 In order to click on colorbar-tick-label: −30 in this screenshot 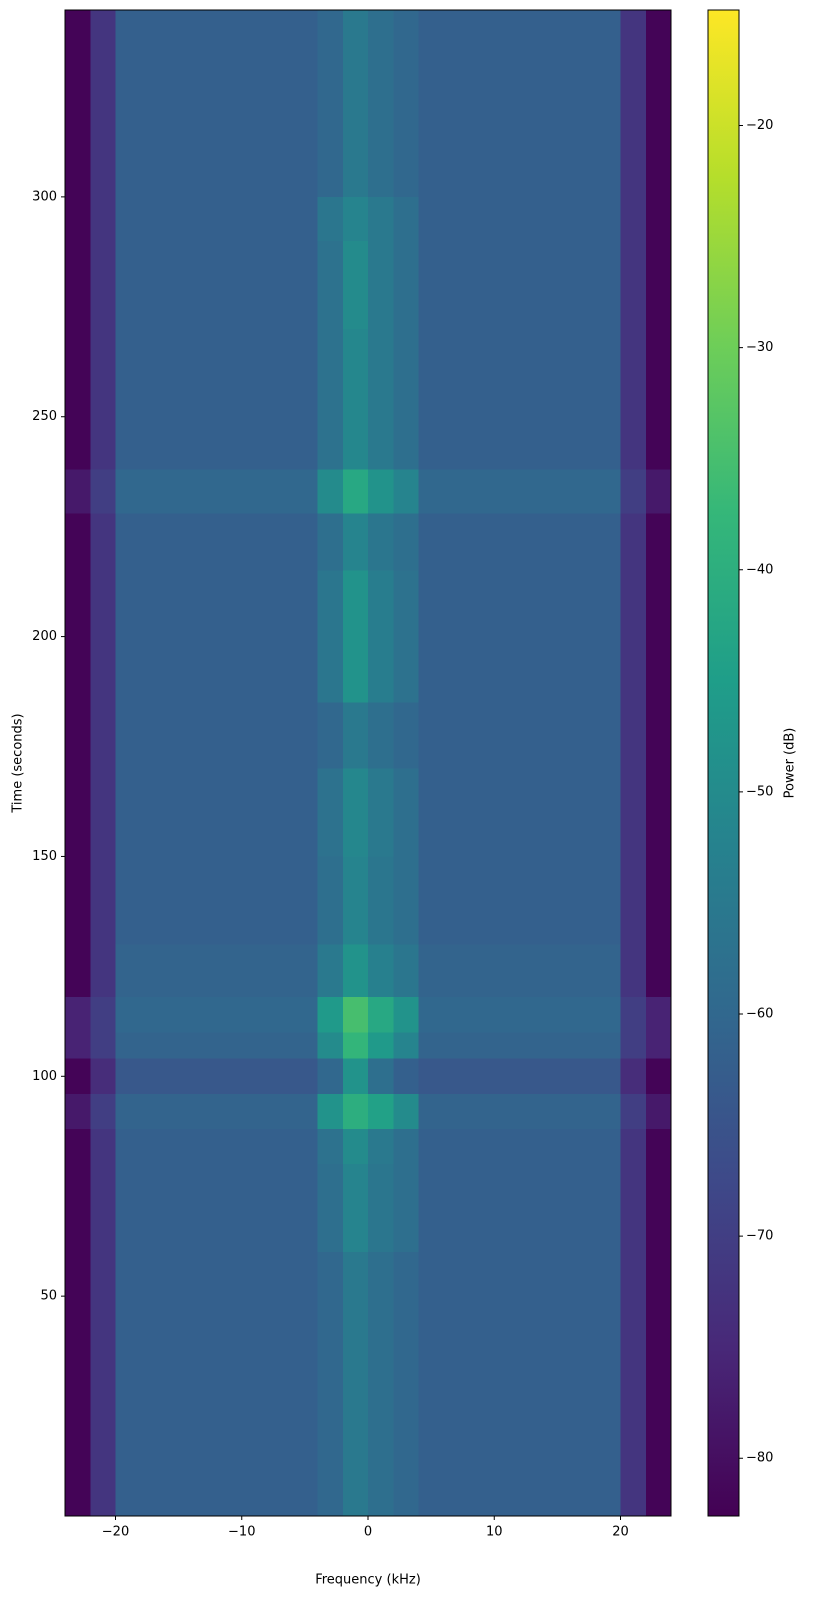, I will do `click(759, 347)`.